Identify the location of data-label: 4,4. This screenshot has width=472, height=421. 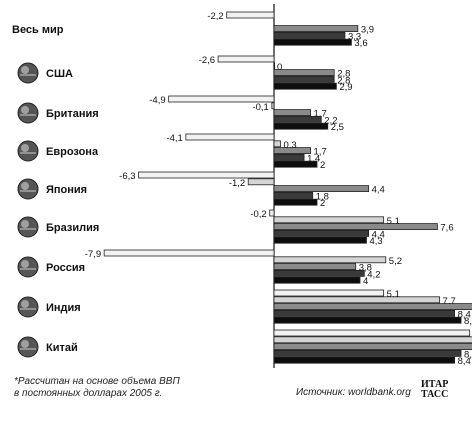
(378, 190).